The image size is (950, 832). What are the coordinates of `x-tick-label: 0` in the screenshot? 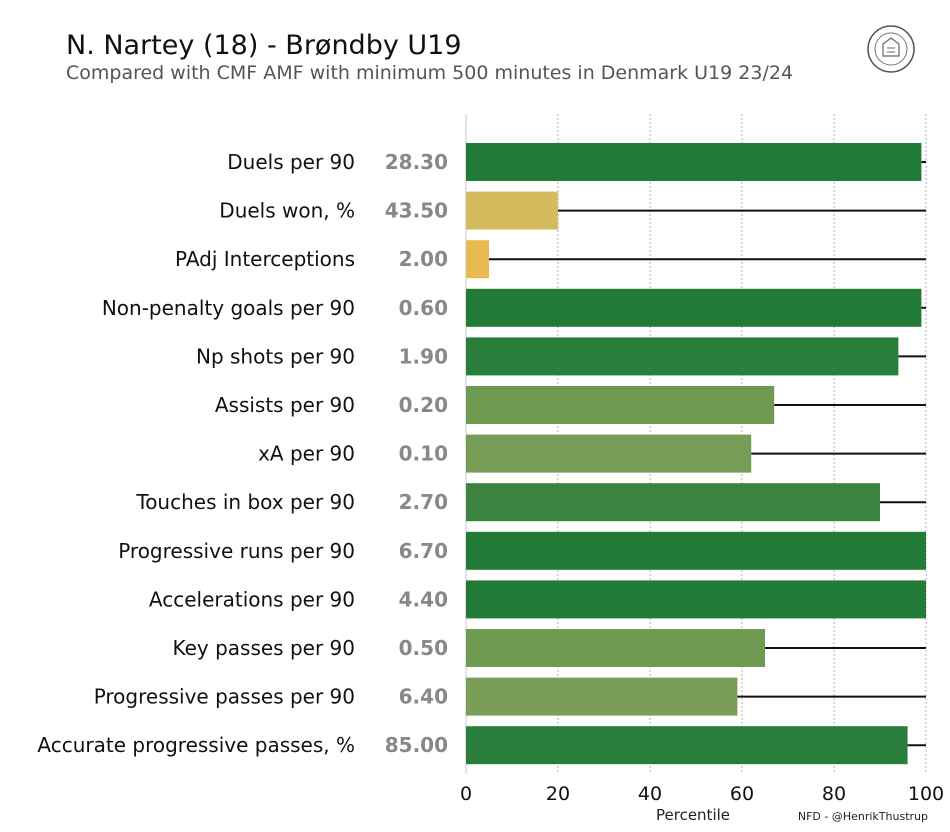 It's located at (466, 794).